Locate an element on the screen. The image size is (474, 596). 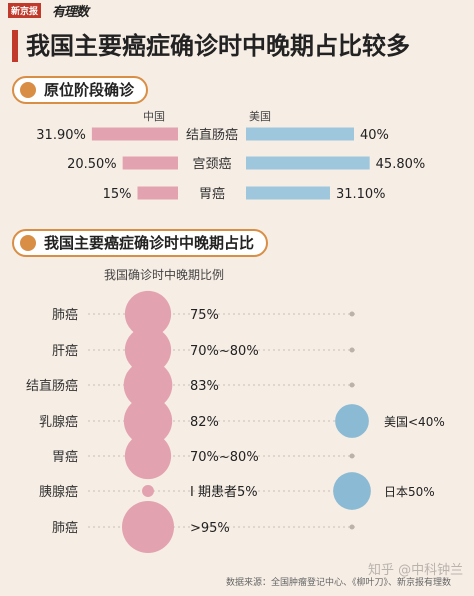
section1-title: 原位阶段确诊 is located at coordinates (80, 90).